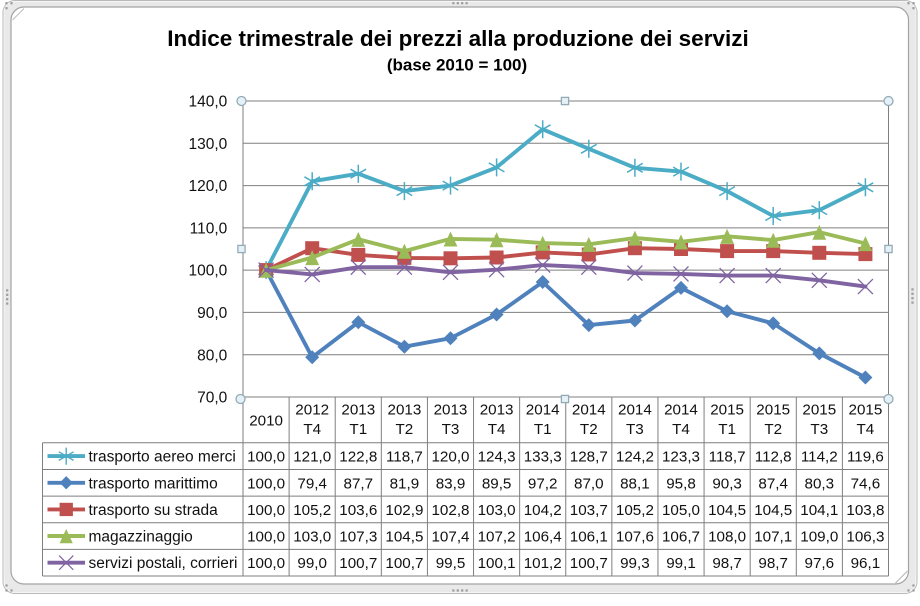 The height and width of the screenshot is (606, 920). What do you see at coordinates (865, 510) in the screenshot?
I see `svg-text: 103,8` at bounding box center [865, 510].